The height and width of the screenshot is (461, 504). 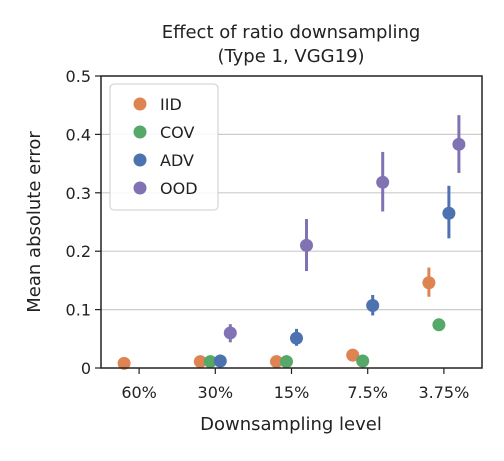 What do you see at coordinates (34, 222) in the screenshot?
I see `y-axis-label: Mean absolute error` at bounding box center [34, 222].